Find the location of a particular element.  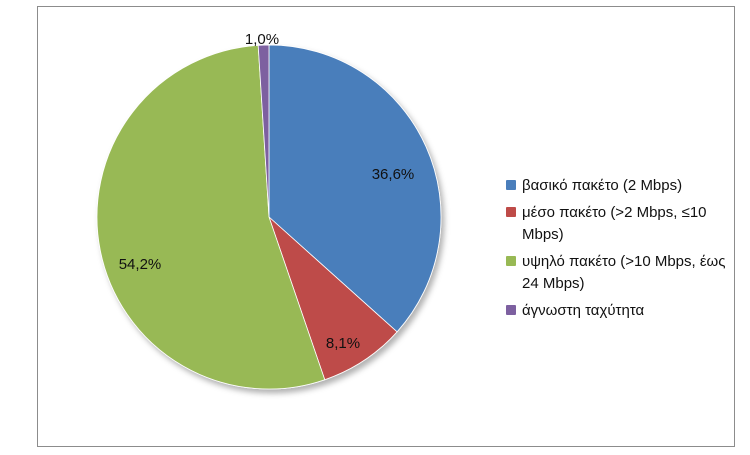

slice-value-label-2: 54,2% is located at coordinates (140, 264).